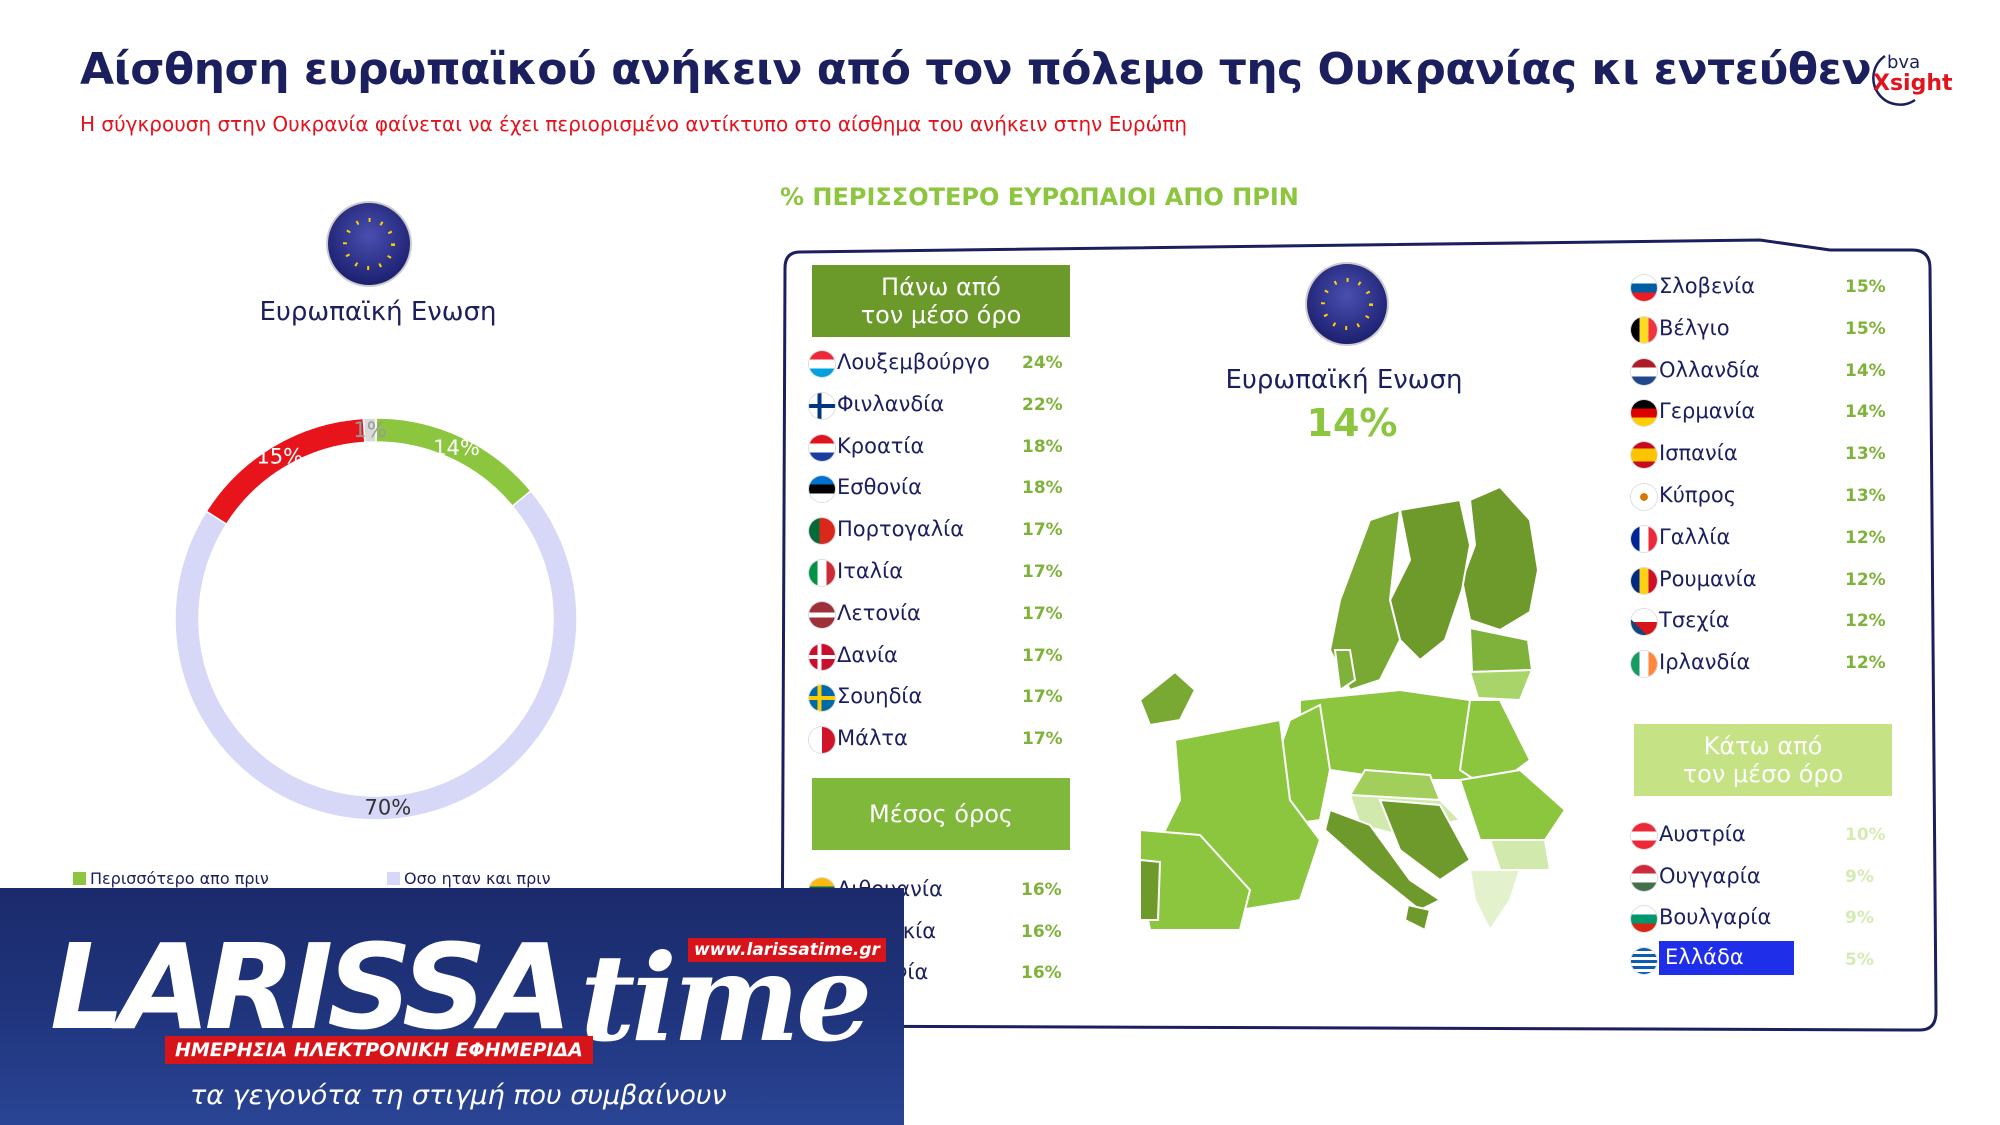  What do you see at coordinates (881, 445) in the screenshot?
I see `country-name: Κροατία` at bounding box center [881, 445].